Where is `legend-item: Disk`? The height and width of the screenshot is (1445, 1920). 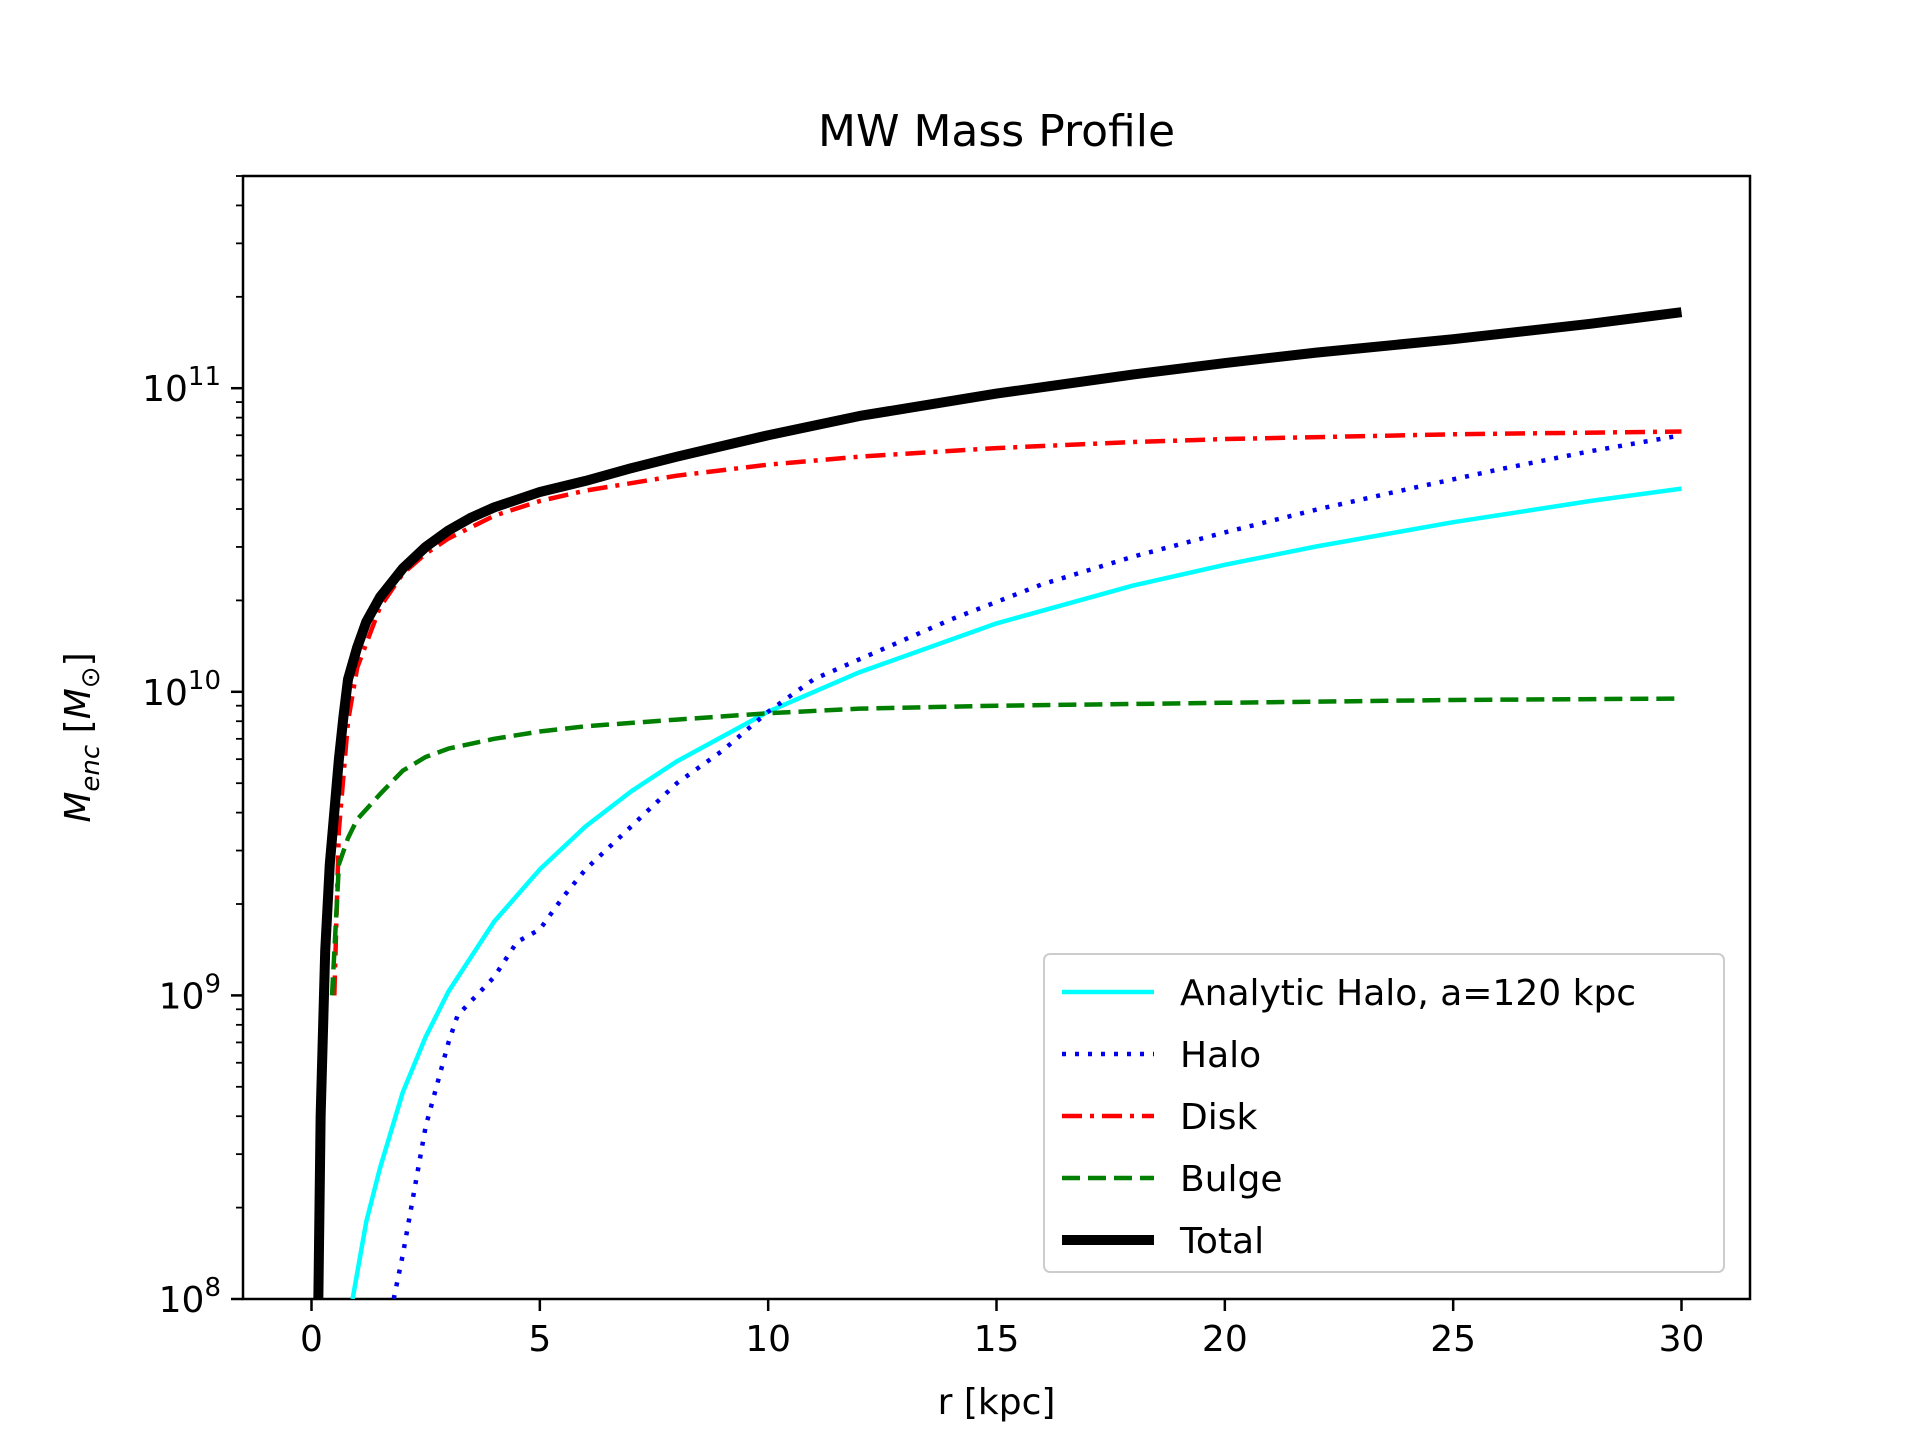
legend-item: Disk is located at coordinates (1159, 1117).